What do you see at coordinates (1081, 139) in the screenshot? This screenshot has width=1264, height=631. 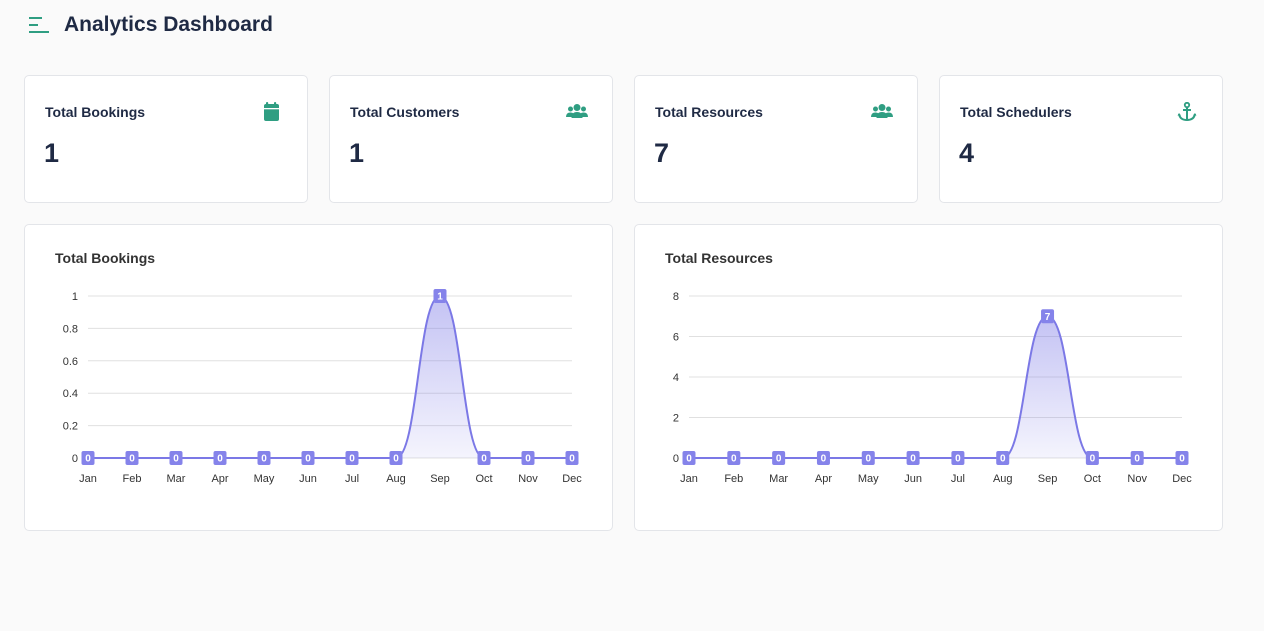 I see `stat-card-schedulers: Total Schedulers 4` at bounding box center [1081, 139].